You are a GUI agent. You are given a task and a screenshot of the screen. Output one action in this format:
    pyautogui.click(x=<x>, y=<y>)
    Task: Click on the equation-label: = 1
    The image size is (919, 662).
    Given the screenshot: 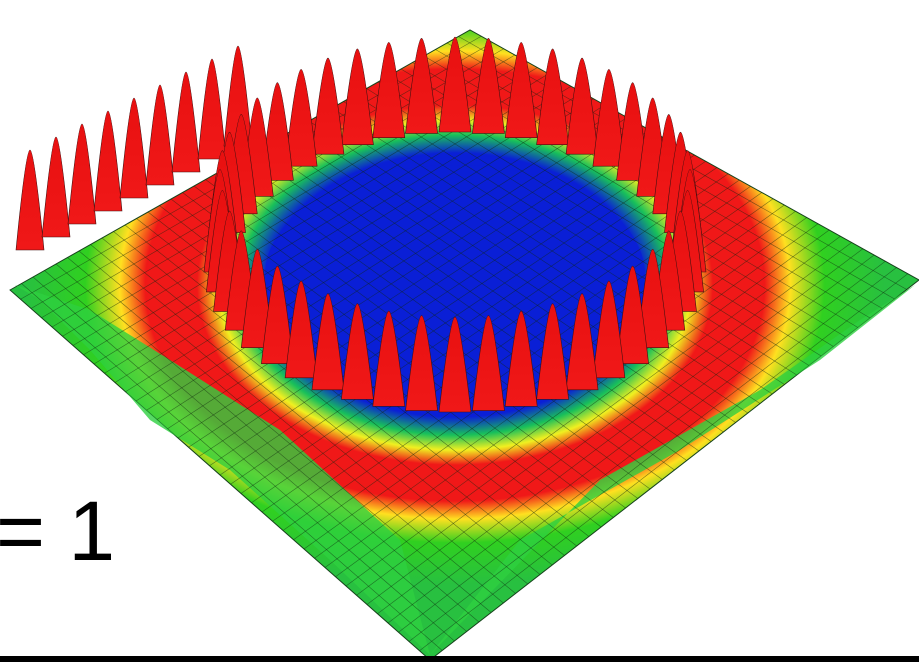 What is the action you would take?
    pyautogui.click(x=57, y=531)
    